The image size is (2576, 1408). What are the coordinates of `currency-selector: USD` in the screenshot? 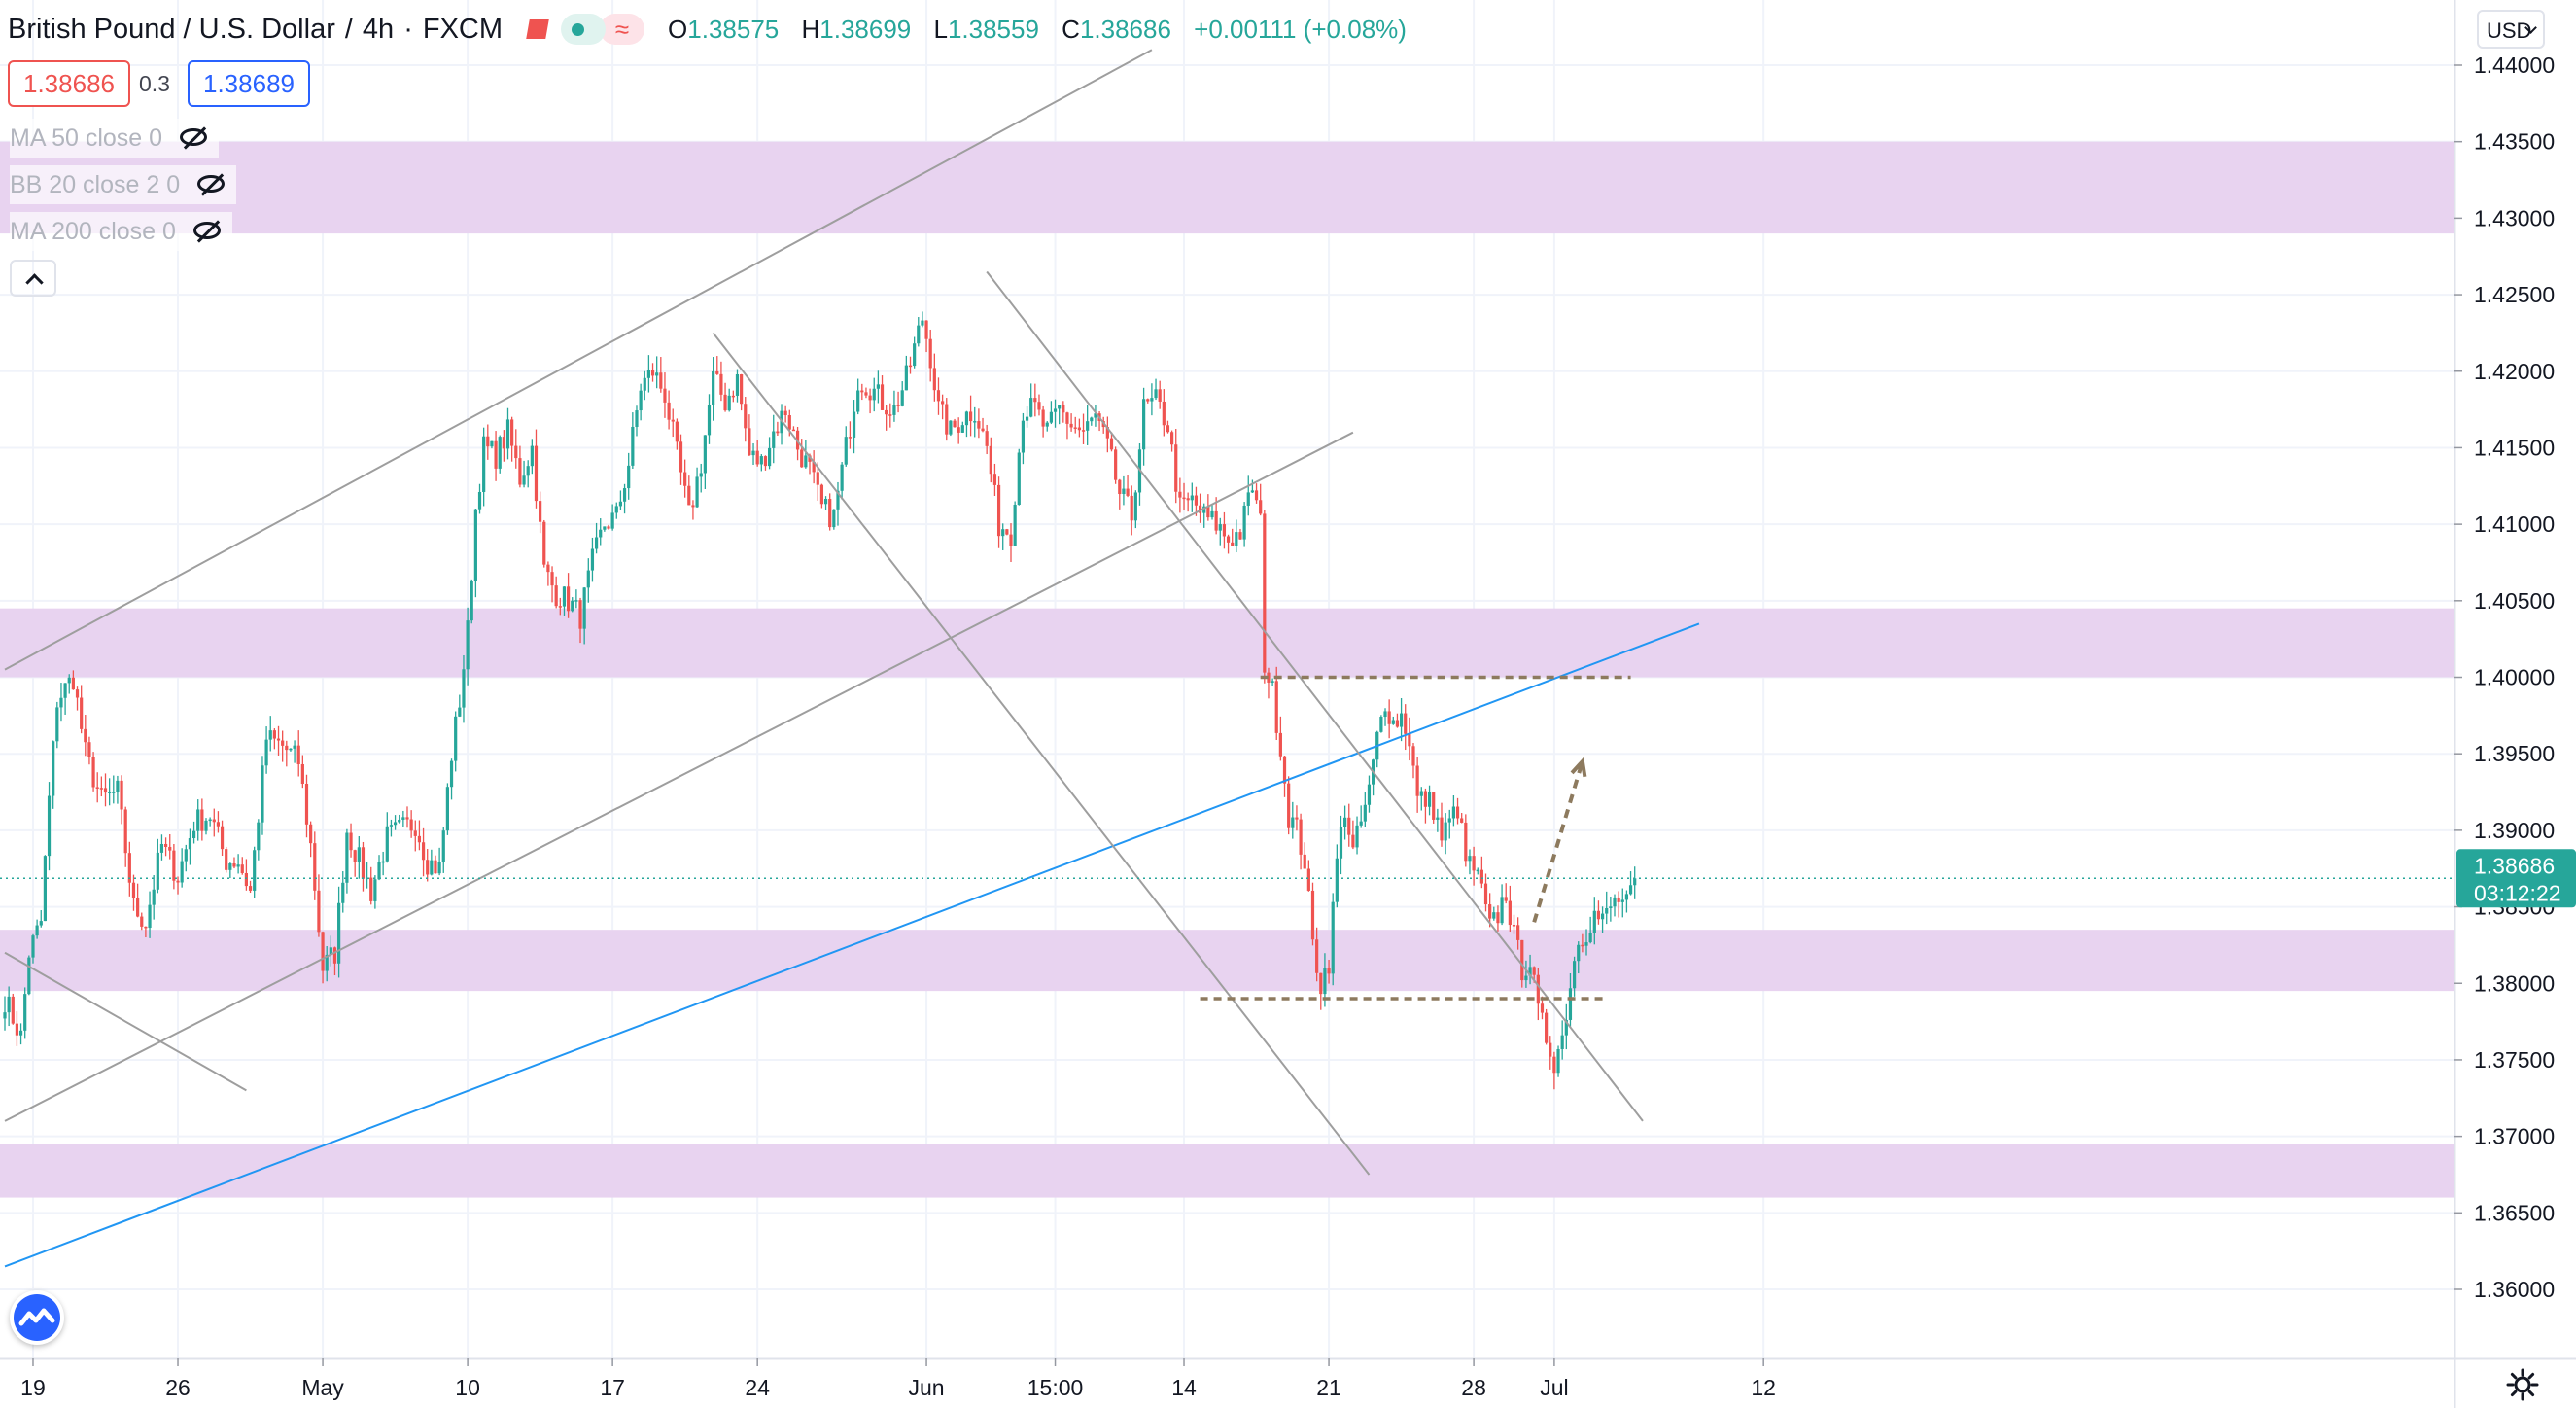 It's located at (2511, 29).